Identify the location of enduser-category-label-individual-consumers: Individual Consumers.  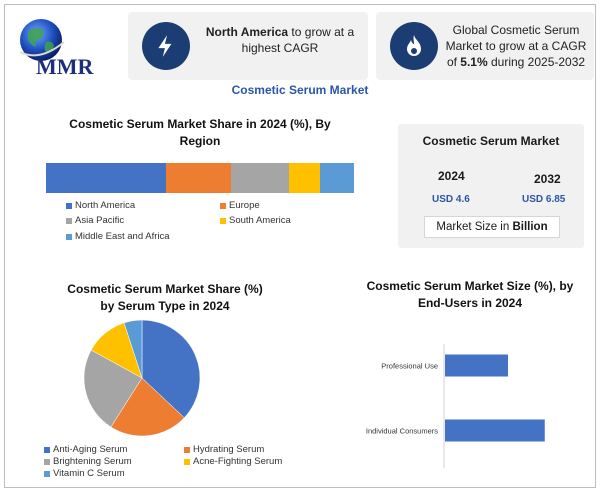
(402, 431).